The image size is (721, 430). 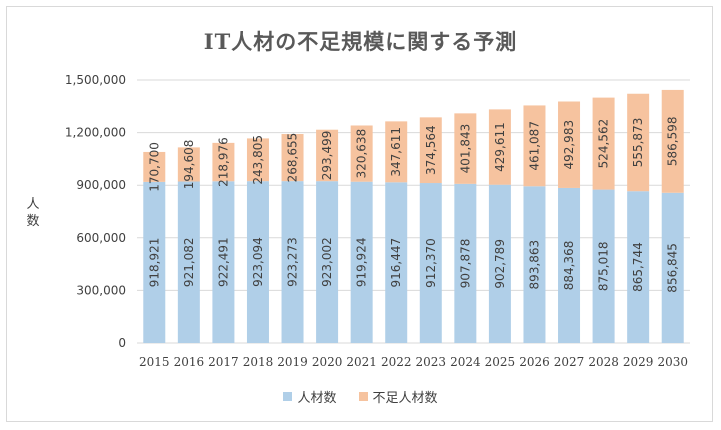 What do you see at coordinates (122, 343) in the screenshot?
I see `y-tick-label: 0` at bounding box center [122, 343].